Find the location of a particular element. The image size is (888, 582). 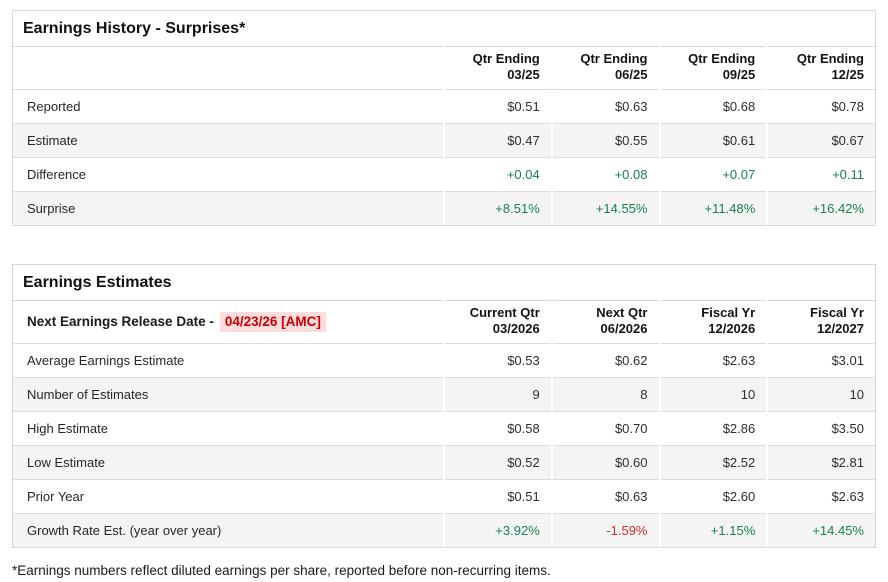

cell-value: +0.07 is located at coordinates (713, 174).